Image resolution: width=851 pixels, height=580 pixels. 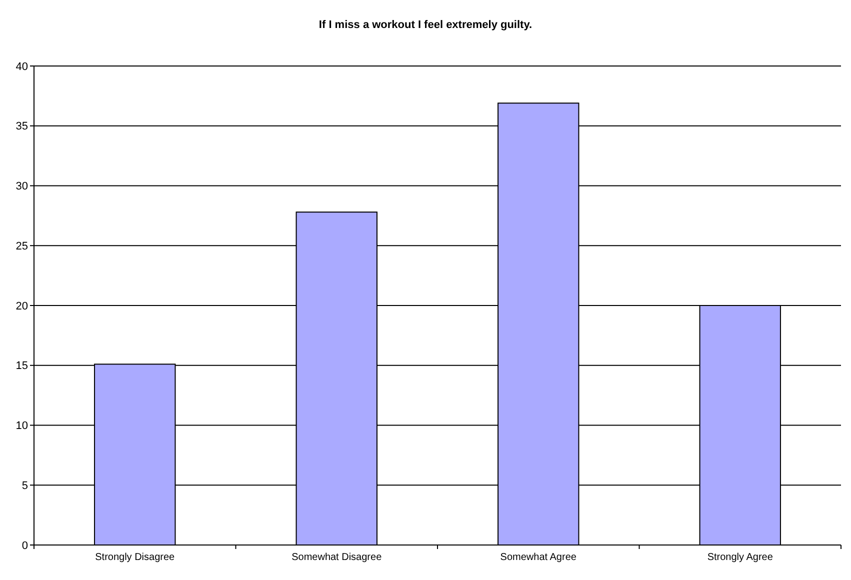 What do you see at coordinates (22, 246) in the screenshot?
I see `y-tick-label: 25` at bounding box center [22, 246].